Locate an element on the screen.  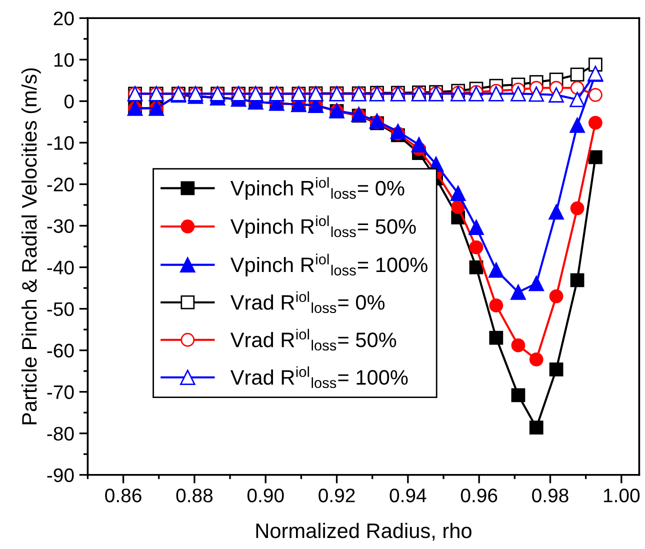
y-tick-label: 20 is located at coordinates (64, 19).